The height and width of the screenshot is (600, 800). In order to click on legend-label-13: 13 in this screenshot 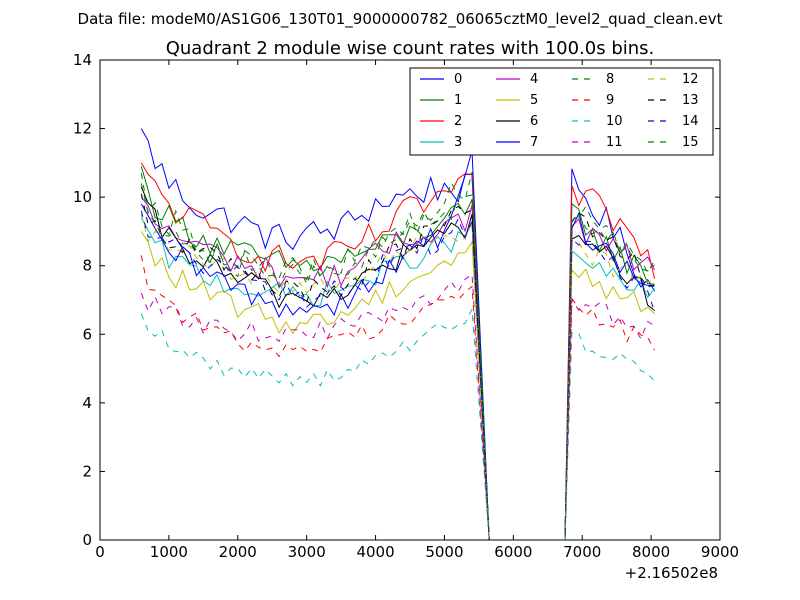, I will do `click(690, 100)`.